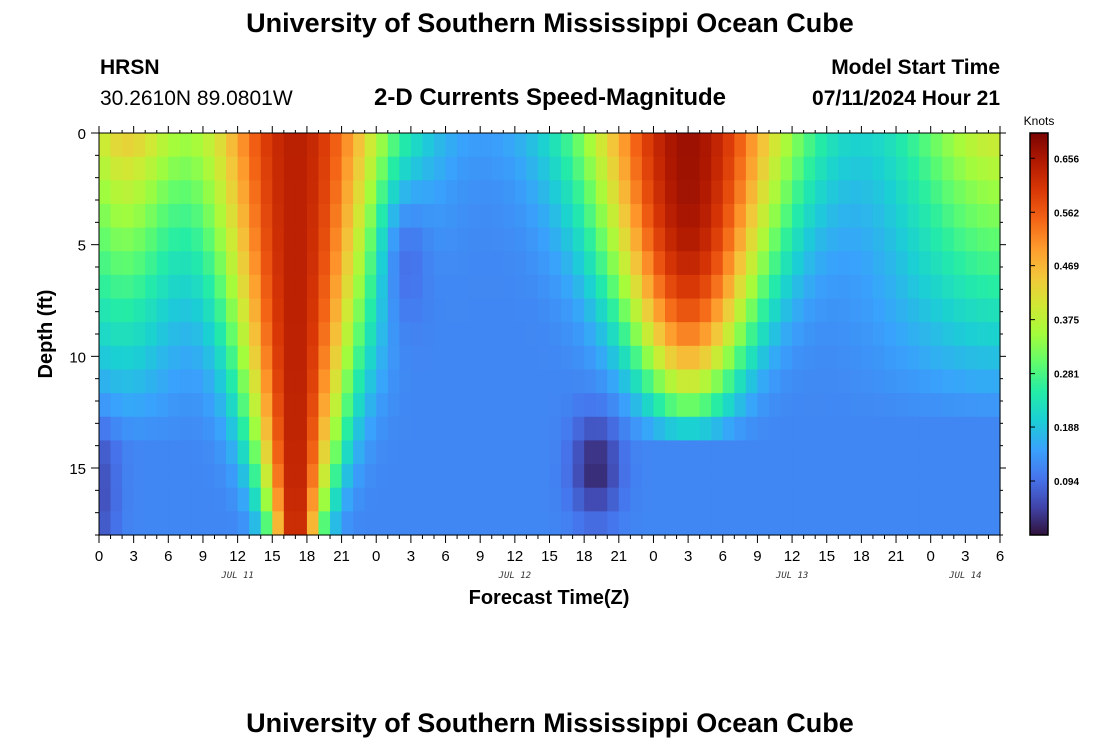 This screenshot has height=750, width=1100. I want to click on y-tick-label: 5, so click(82, 246).